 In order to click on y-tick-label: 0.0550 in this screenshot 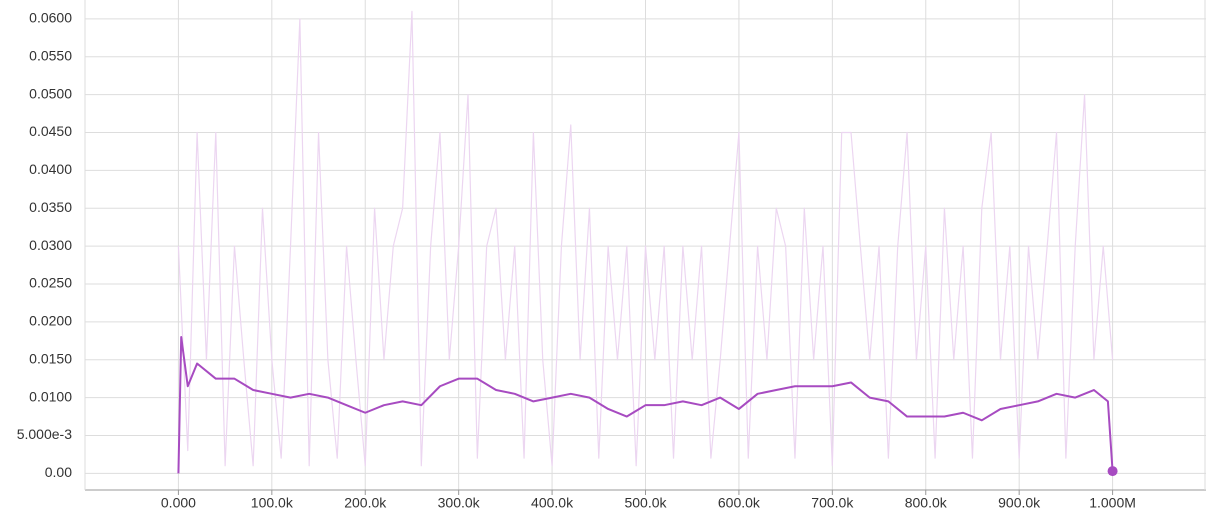, I will do `click(50, 56)`.